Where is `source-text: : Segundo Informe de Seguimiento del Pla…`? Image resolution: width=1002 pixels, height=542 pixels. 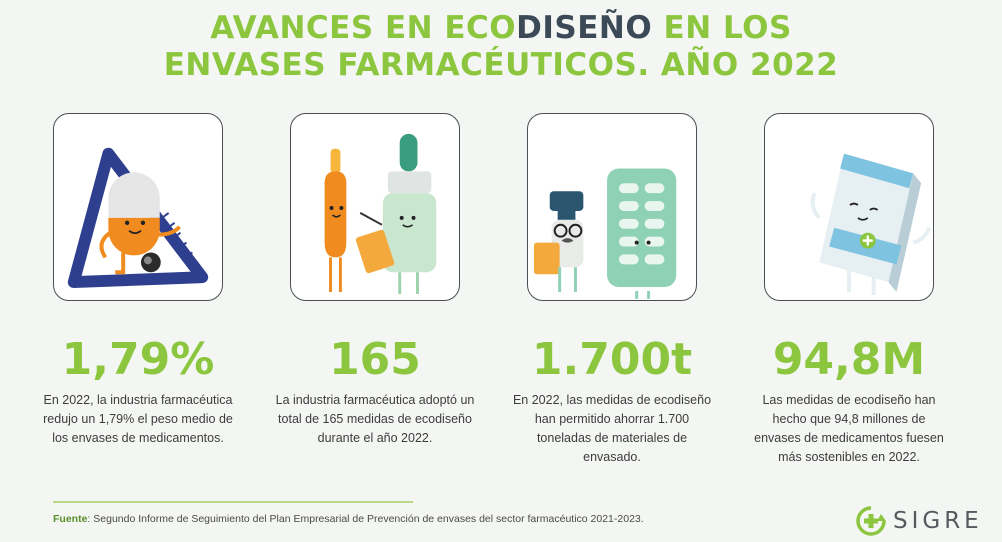
source-text: : Segundo Informe de Seguimiento del Pla… is located at coordinates (365, 519).